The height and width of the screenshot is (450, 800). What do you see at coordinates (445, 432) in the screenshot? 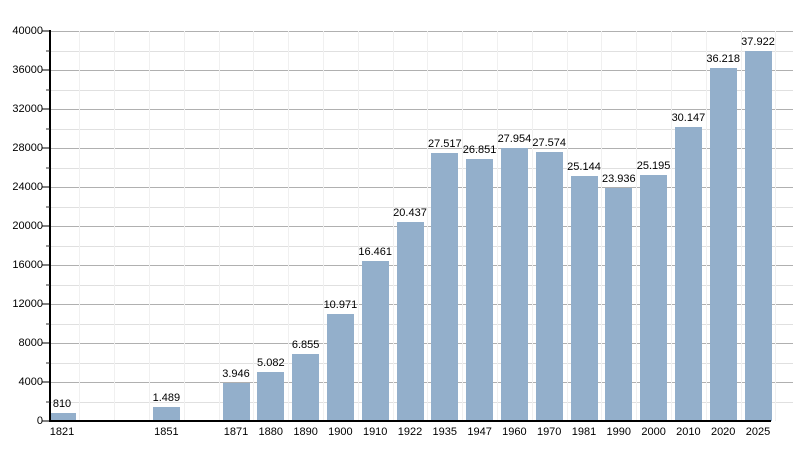
I see `x-axis-label-1935: 1935` at bounding box center [445, 432].